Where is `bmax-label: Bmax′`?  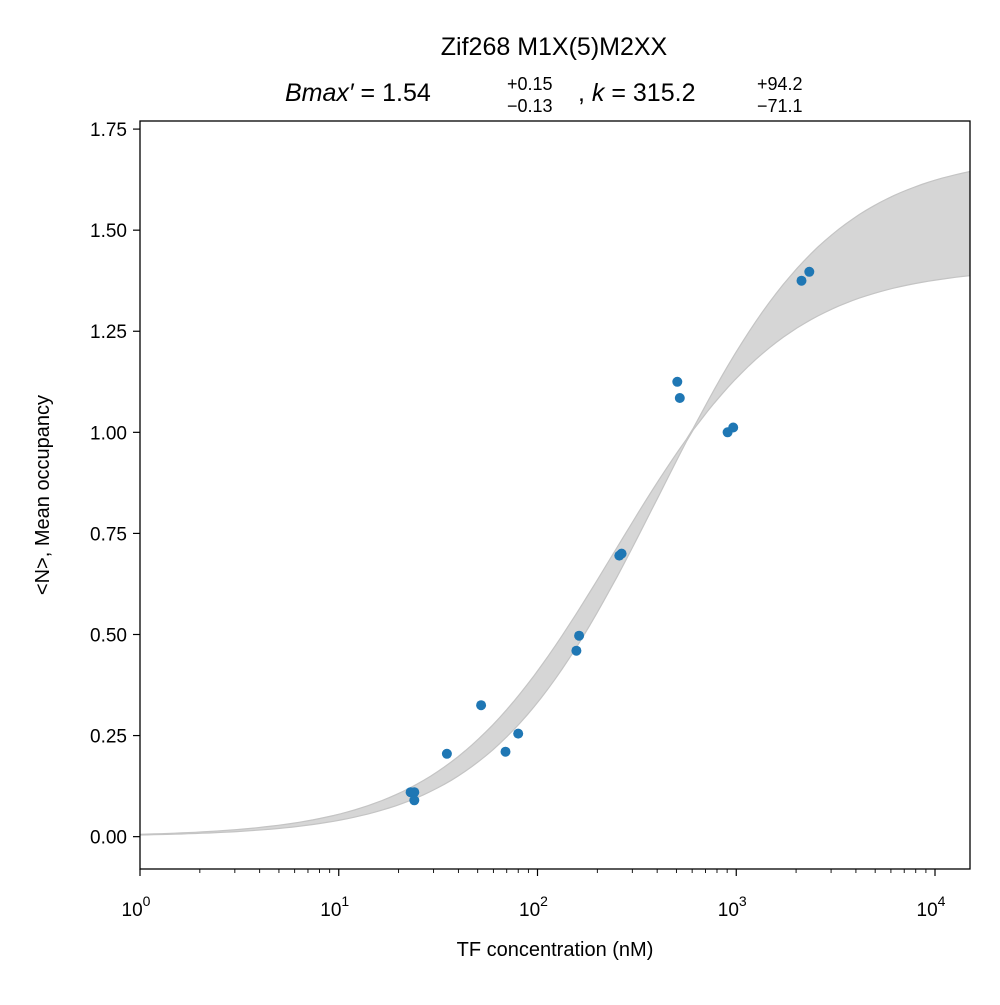 bmax-label: Bmax′ is located at coordinates (320, 93).